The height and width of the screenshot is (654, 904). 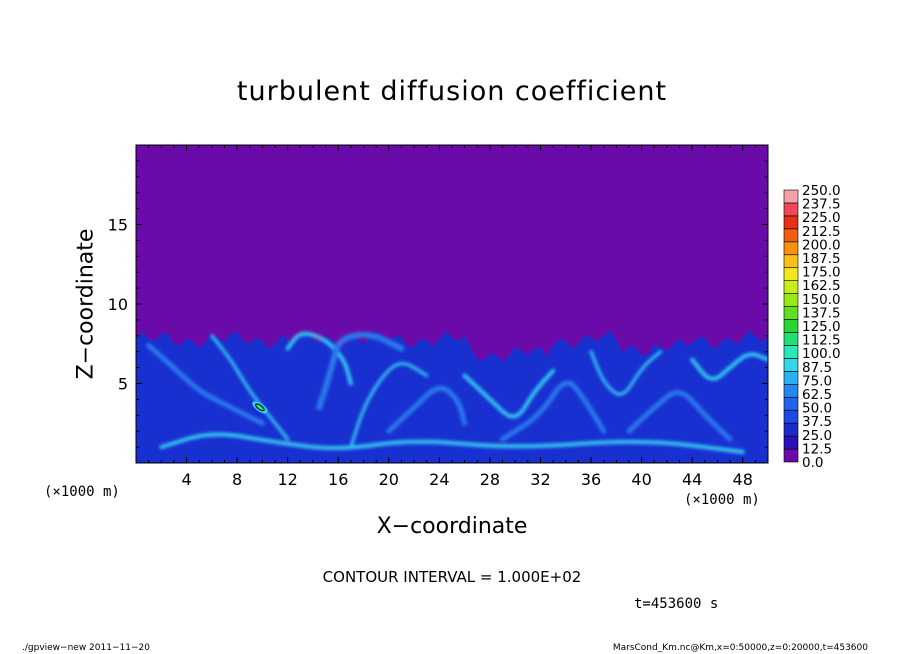 I want to click on colorbar-label-11: 137.5, so click(x=821, y=313).